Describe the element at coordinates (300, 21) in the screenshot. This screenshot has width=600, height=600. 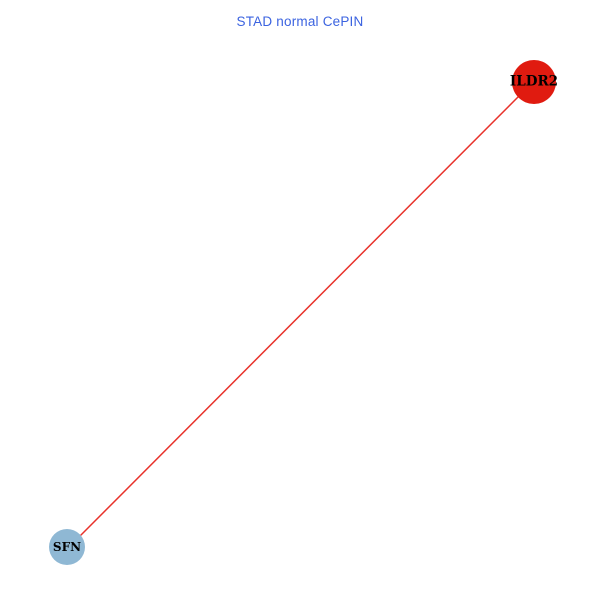
I see `page-title: STAD normal CePIN` at that location.